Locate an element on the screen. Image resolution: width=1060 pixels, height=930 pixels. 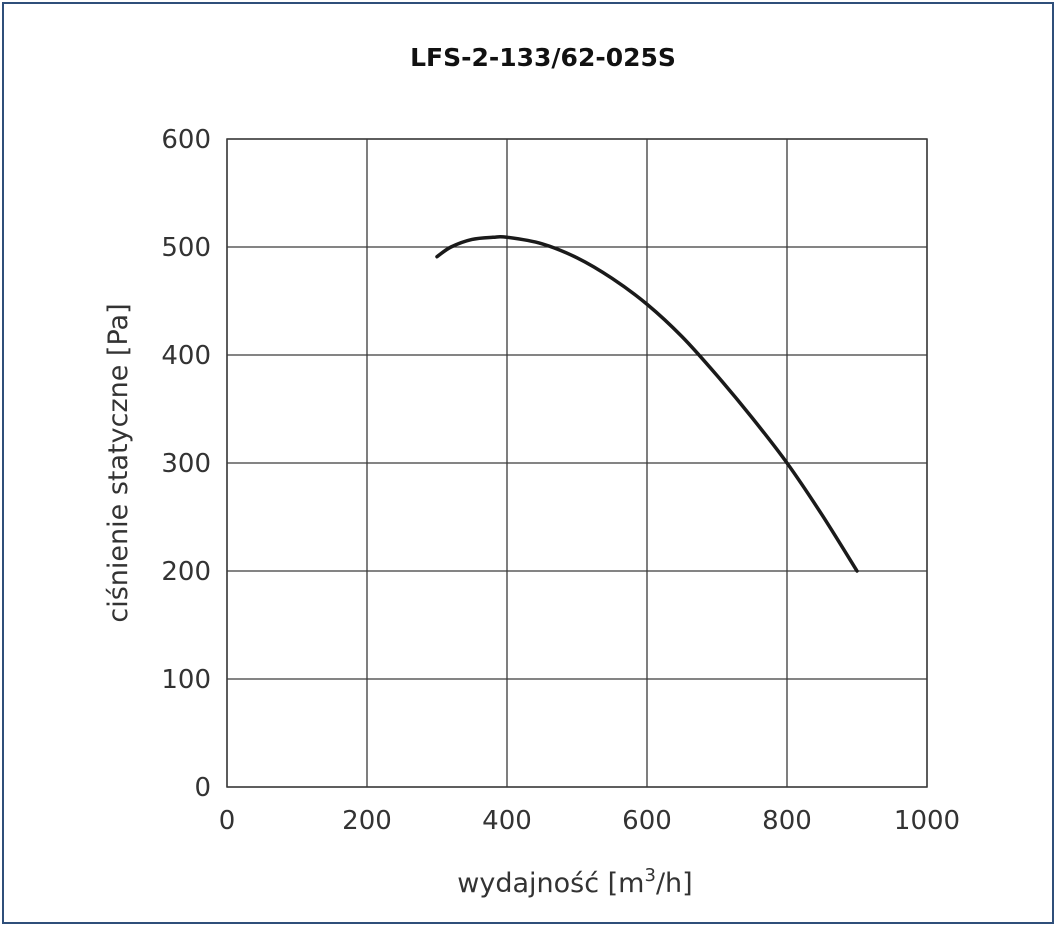
x-axis-label-tail: /h] is located at coordinates (674, 883).